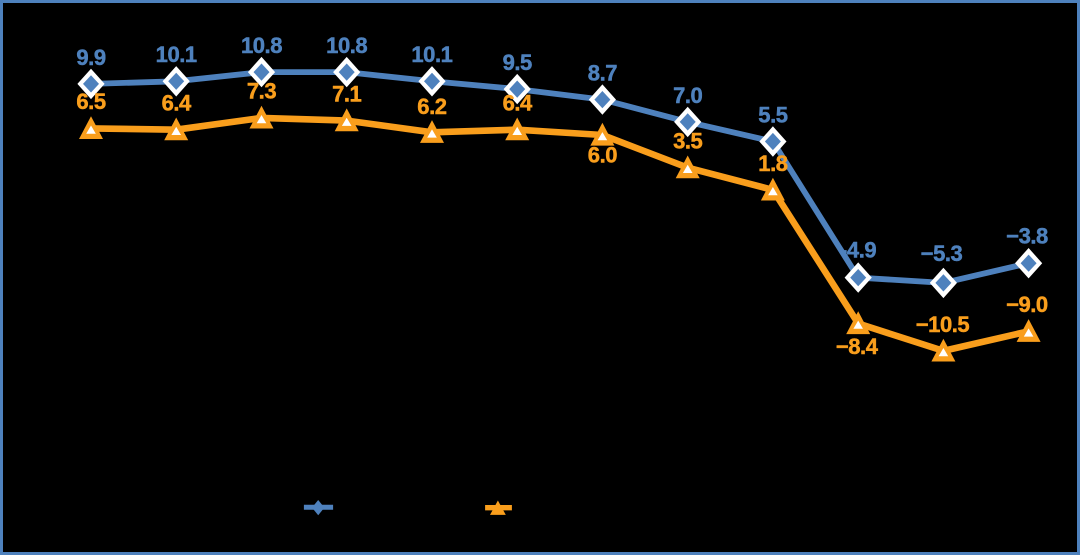  What do you see at coordinates (687, 95) in the screenshot?
I see `svg-text: 7.0` at bounding box center [687, 95].